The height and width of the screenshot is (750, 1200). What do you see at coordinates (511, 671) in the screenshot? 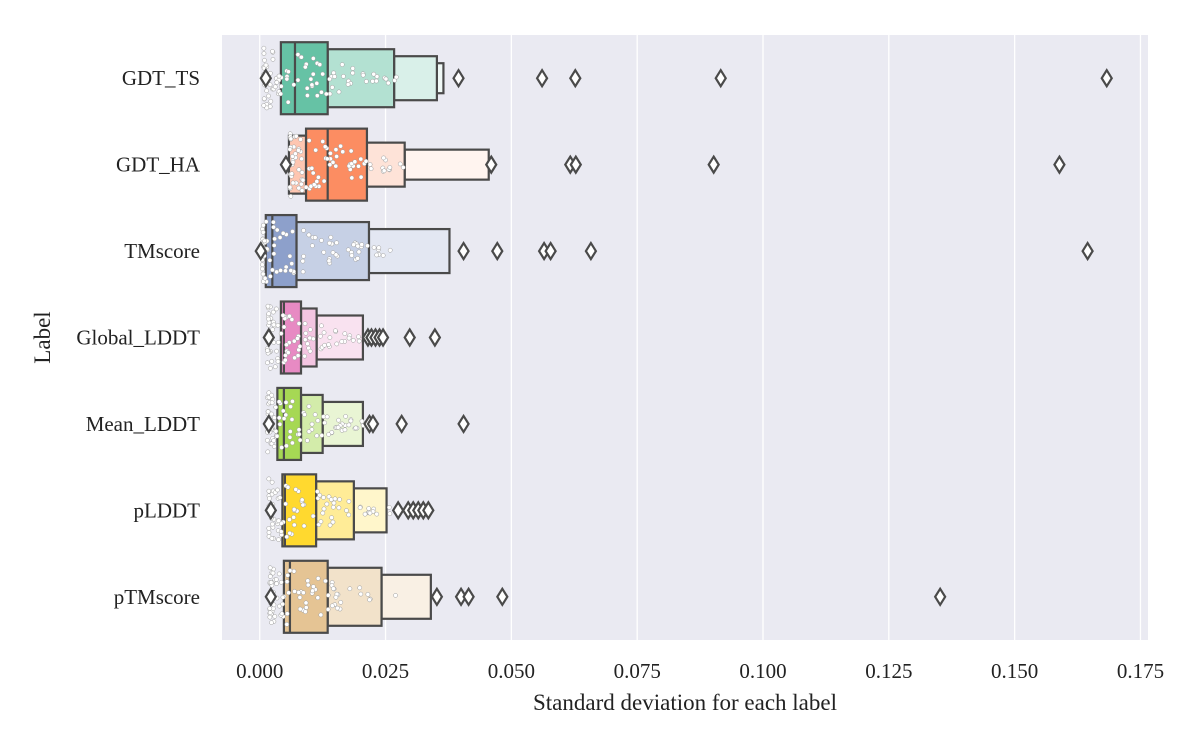
I see `x-tick-label: 0.050` at bounding box center [511, 671].